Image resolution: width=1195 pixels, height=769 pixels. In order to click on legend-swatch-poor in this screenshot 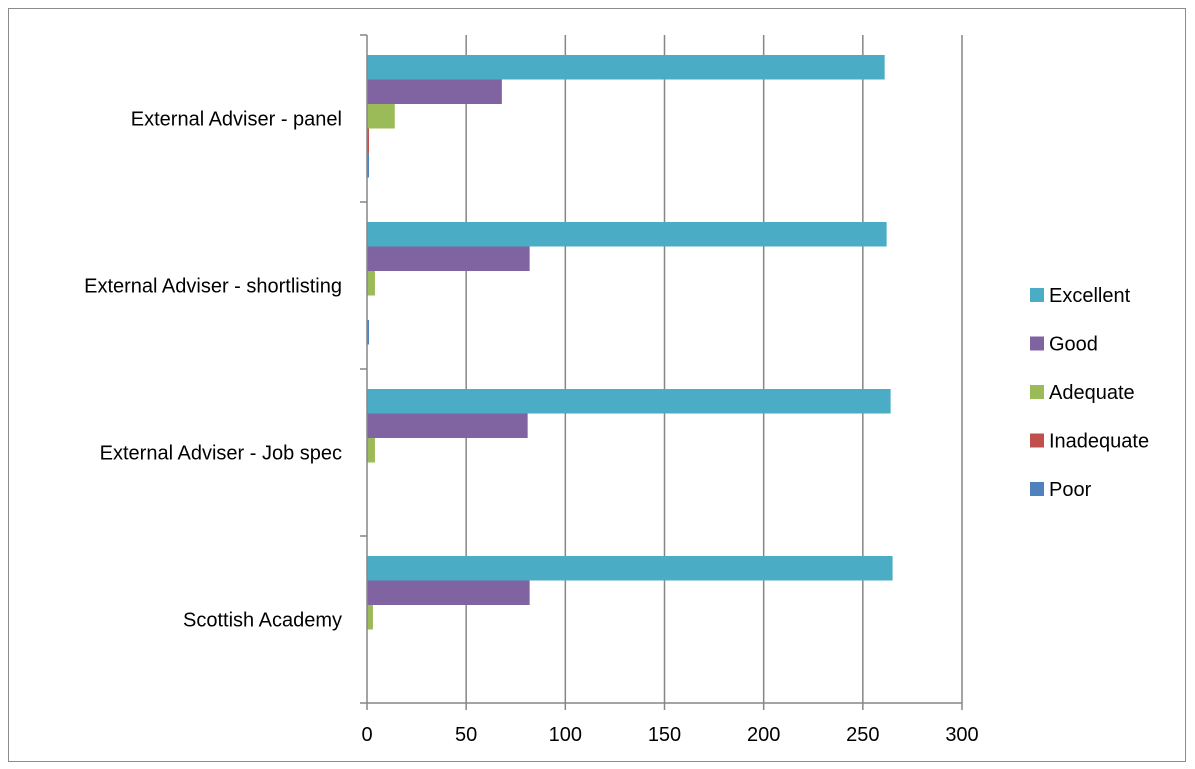, I will do `click(1037, 489)`.